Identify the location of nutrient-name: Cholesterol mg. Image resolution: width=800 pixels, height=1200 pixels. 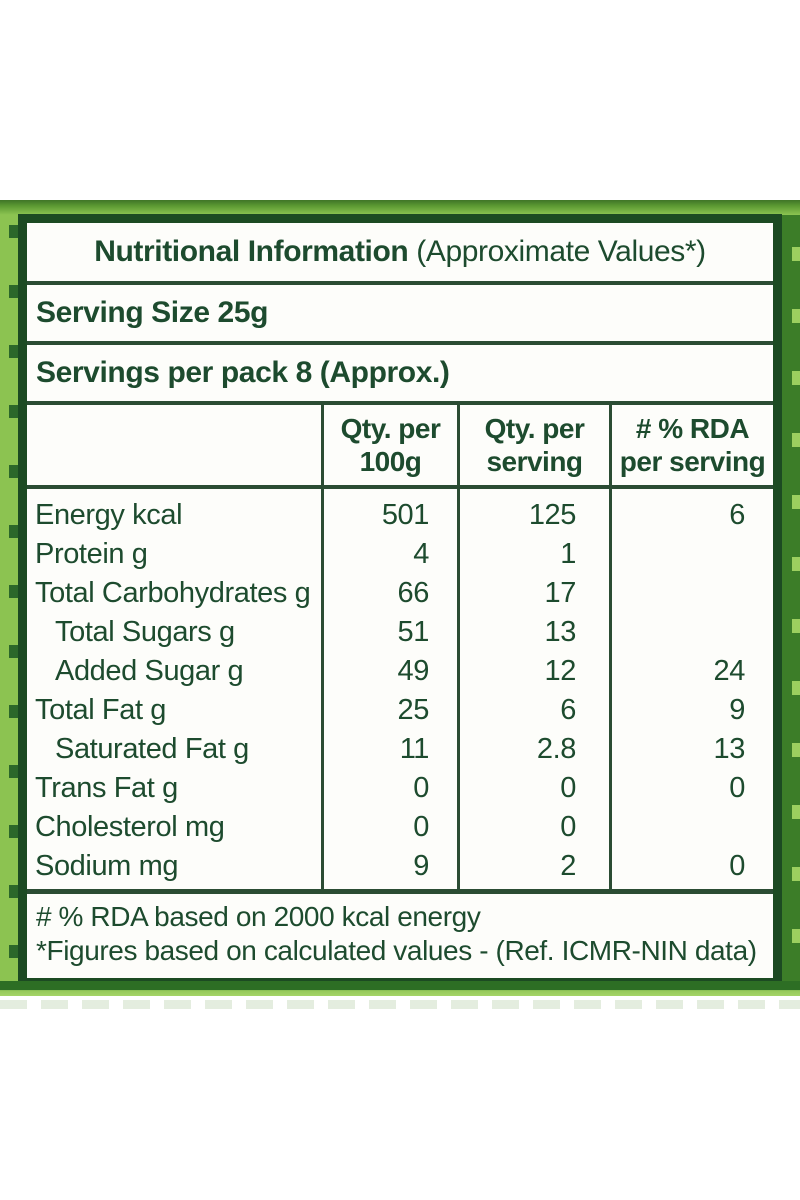
(130, 827).